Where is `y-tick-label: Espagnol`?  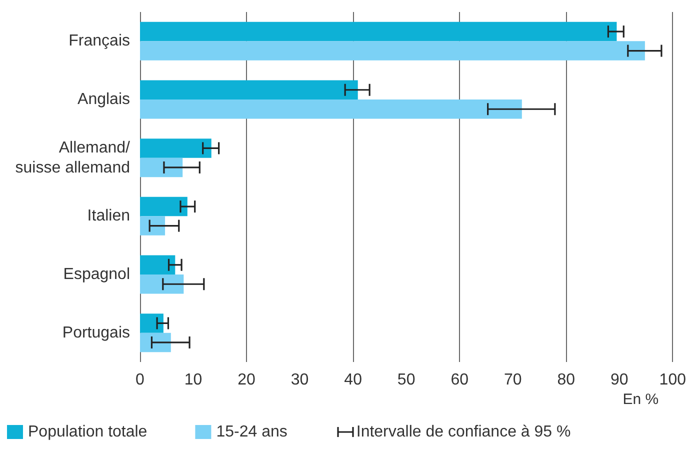
y-tick-label: Espagnol is located at coordinates (96, 274).